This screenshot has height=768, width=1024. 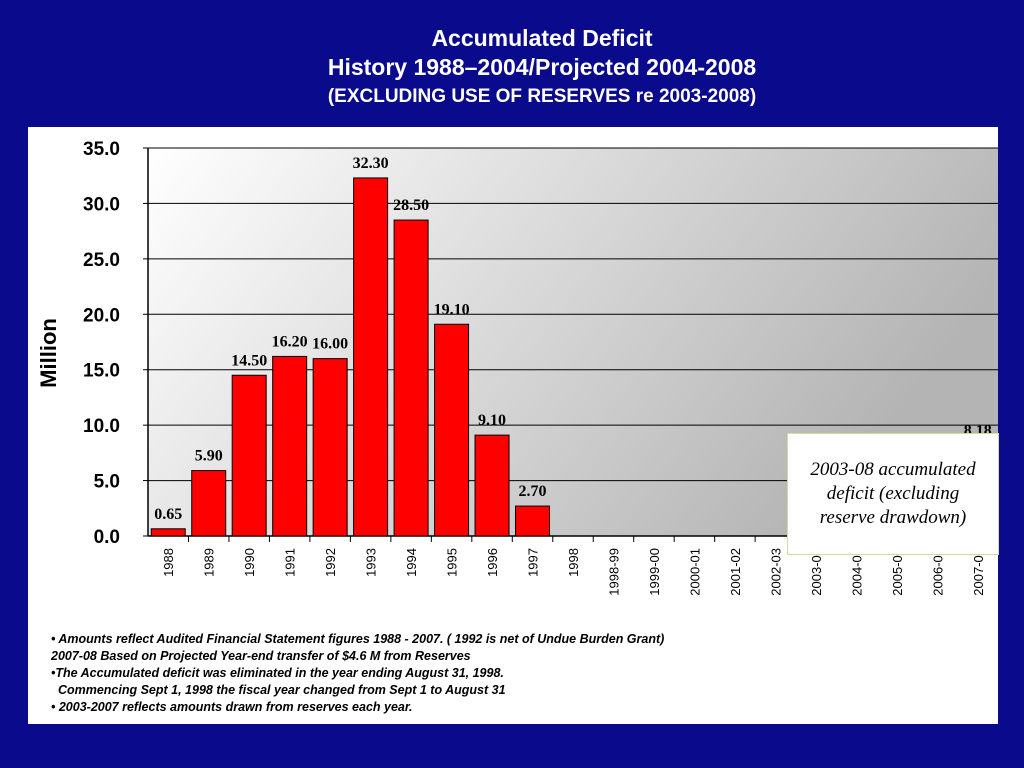 I want to click on y-axis-label: Million, so click(x=48, y=353).